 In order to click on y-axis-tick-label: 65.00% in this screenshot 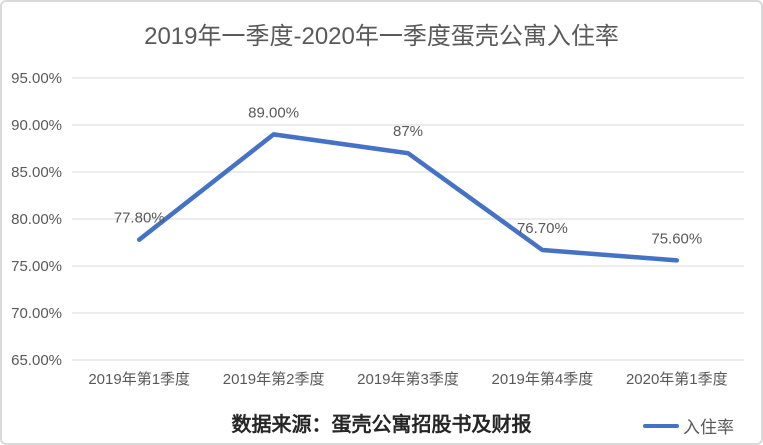, I will do `click(36, 360)`.